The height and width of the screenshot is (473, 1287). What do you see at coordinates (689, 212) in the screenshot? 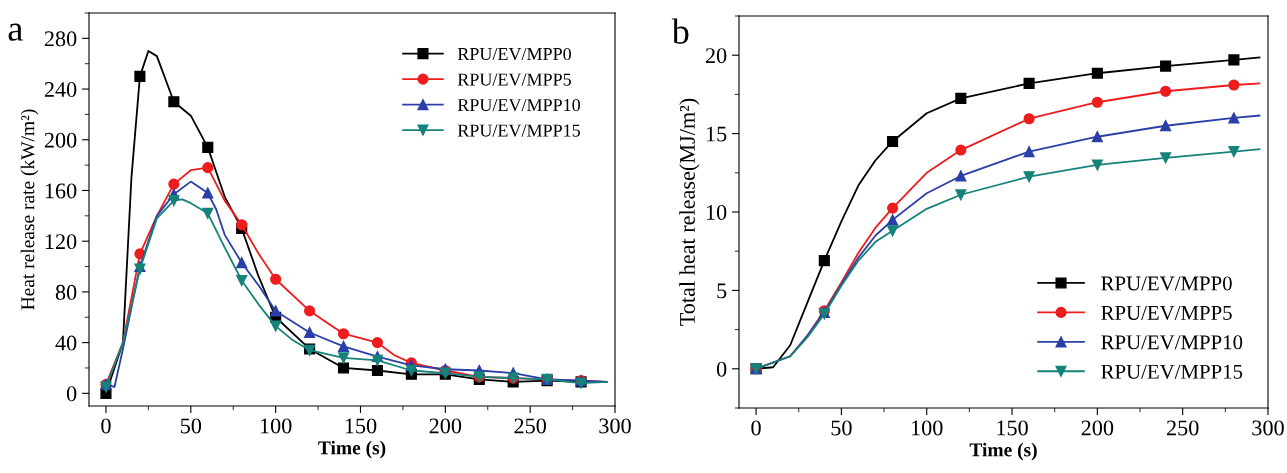
I see `y-axis-title: Total heat release(MJ/m²)` at bounding box center [689, 212].